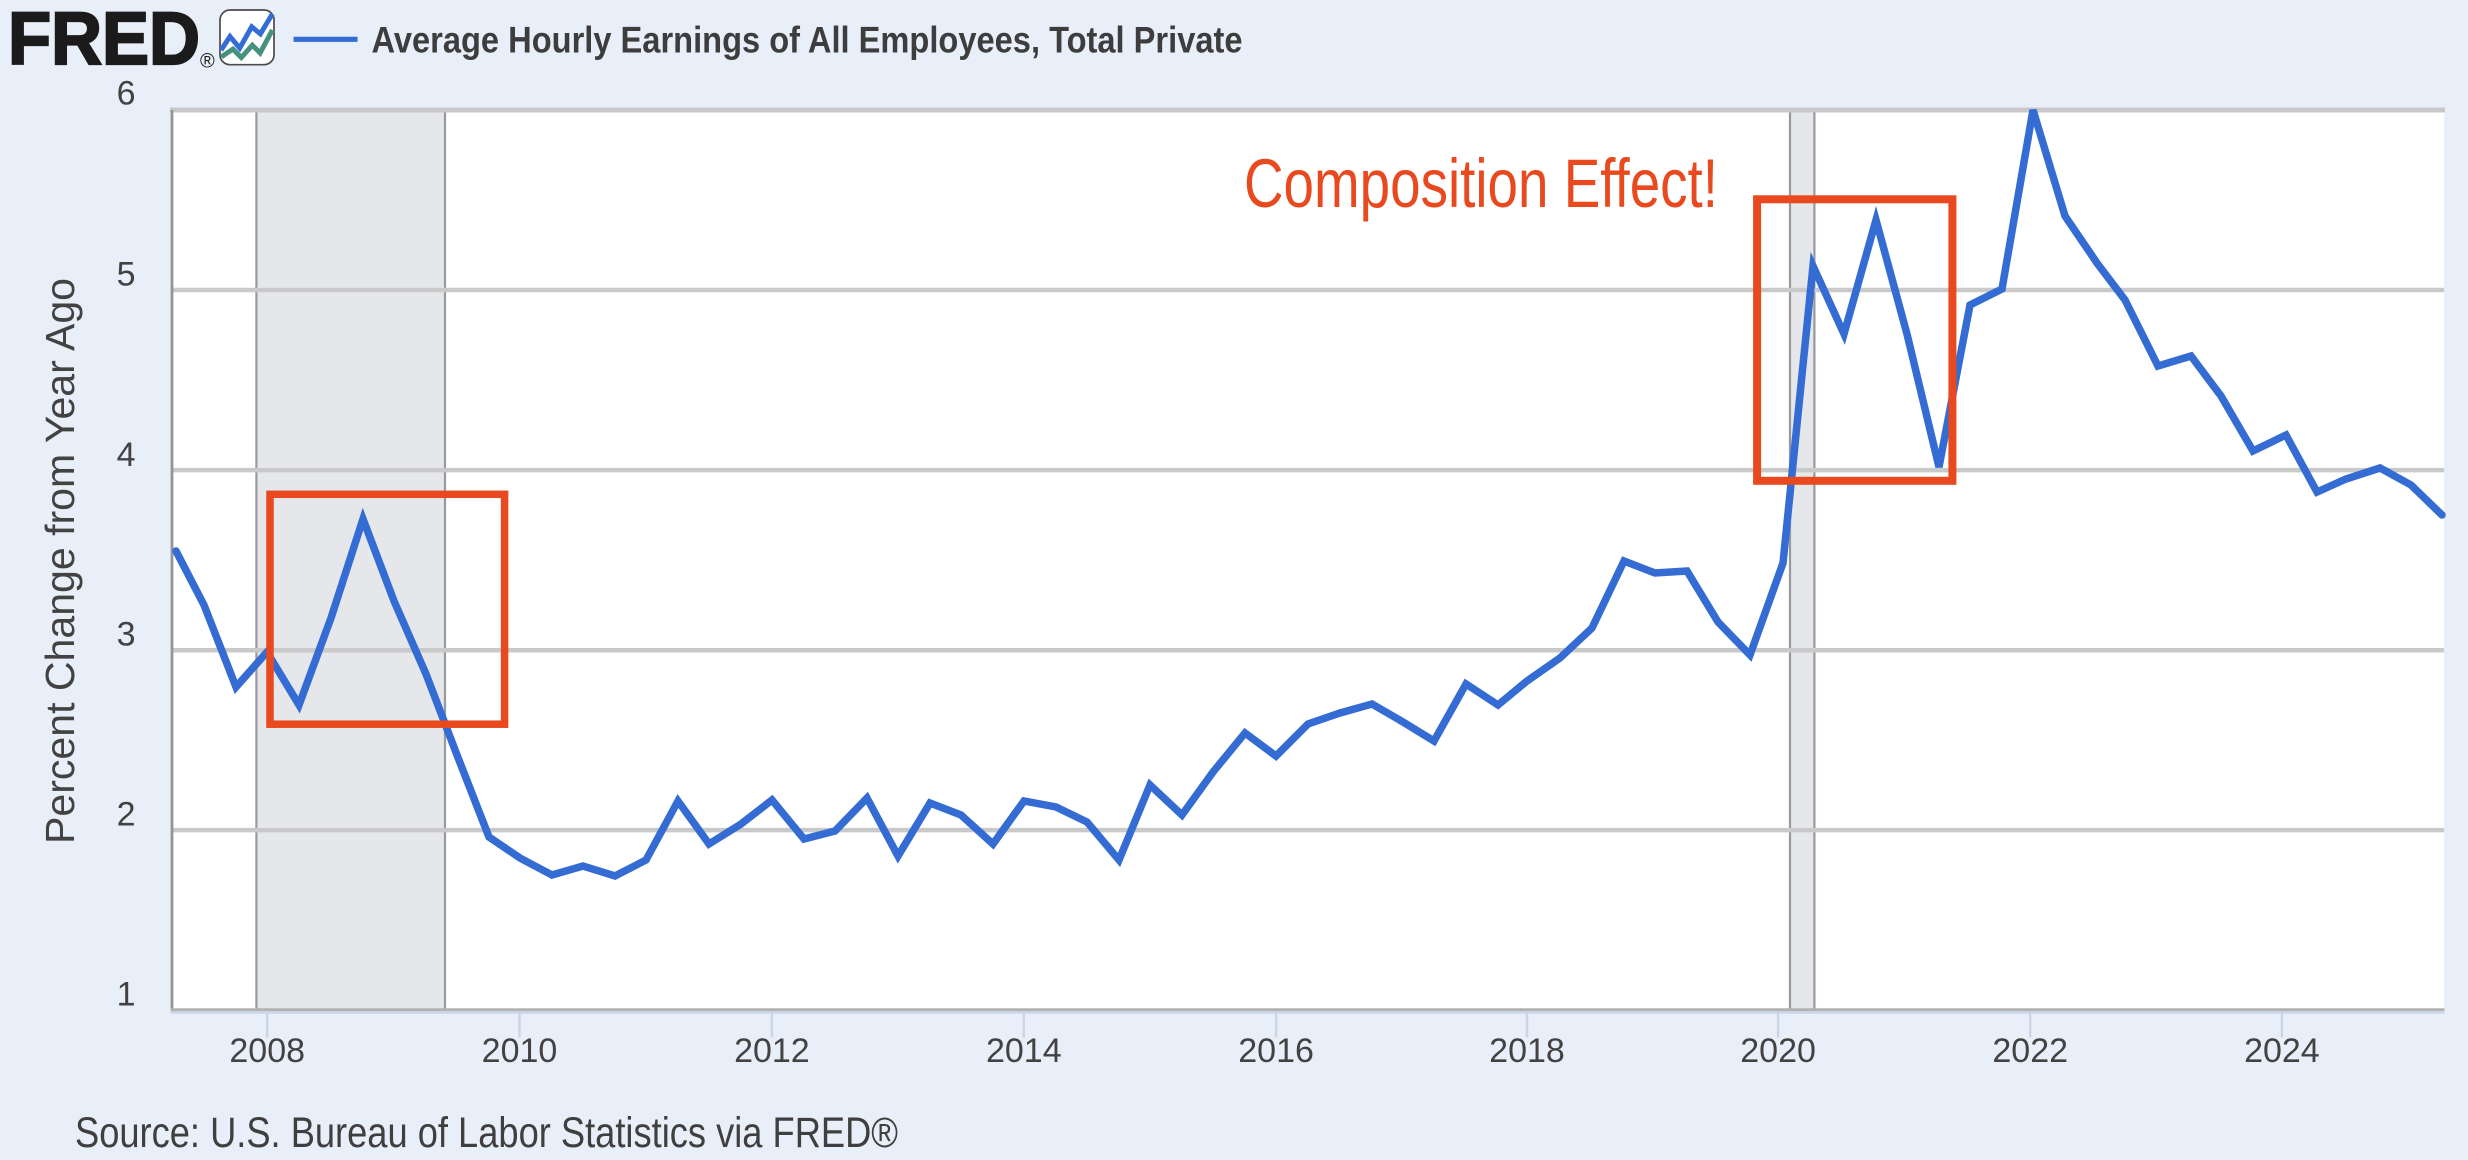 The image size is (2468, 1160). I want to click on svg-text: 4, so click(126, 455).